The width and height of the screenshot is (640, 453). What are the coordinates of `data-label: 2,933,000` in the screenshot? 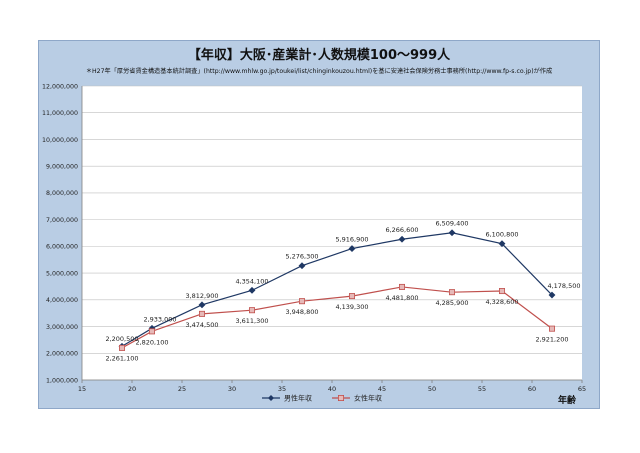 It's located at (159, 319).